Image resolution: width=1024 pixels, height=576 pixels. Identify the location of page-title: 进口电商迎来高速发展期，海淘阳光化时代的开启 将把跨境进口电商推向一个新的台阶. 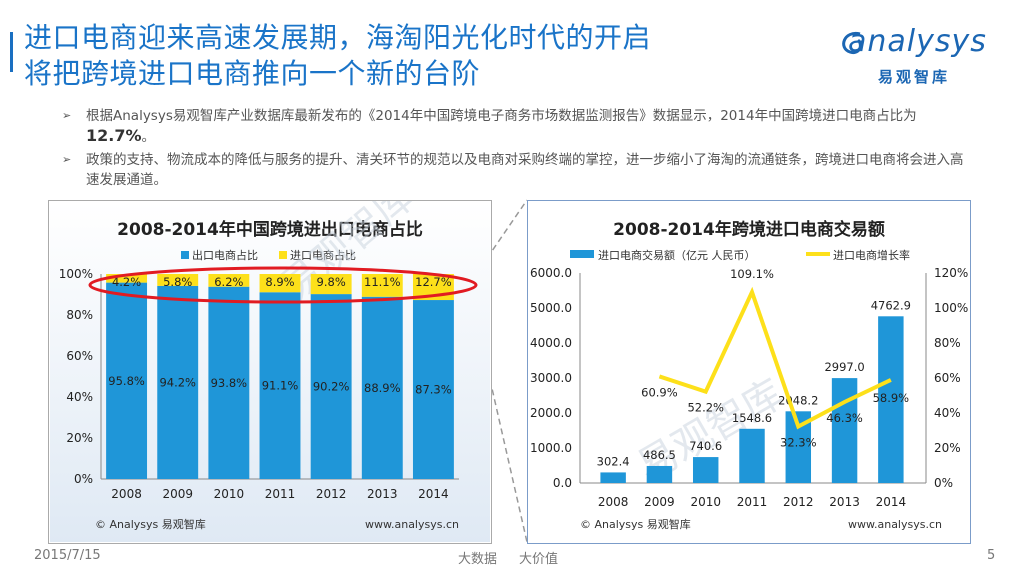
(337, 56).